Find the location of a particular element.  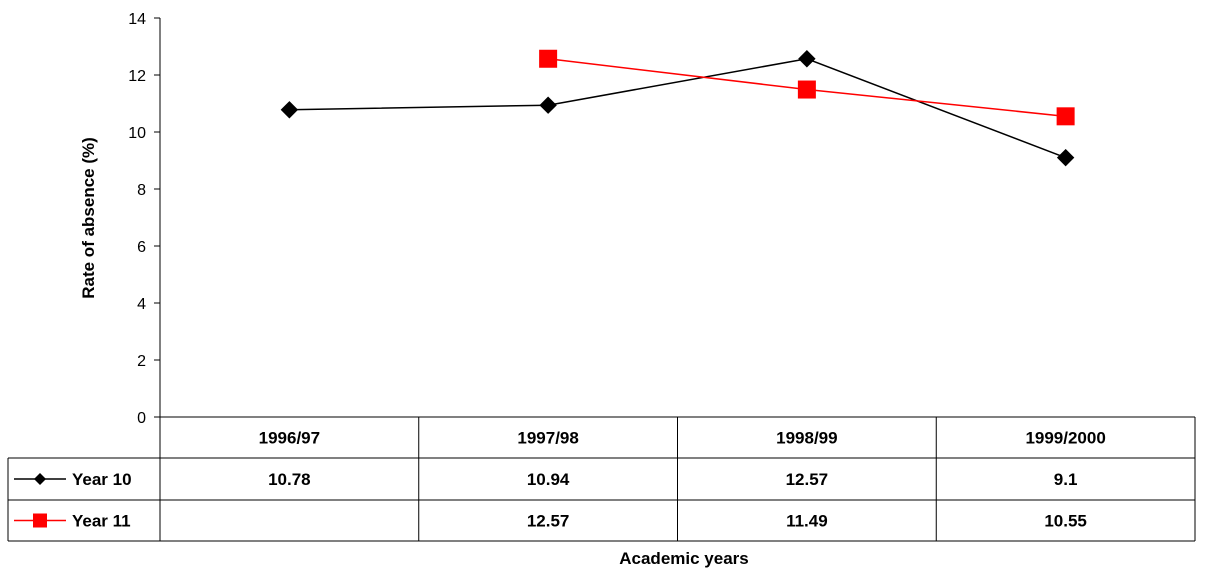

plot-markers is located at coordinates (677, 108).